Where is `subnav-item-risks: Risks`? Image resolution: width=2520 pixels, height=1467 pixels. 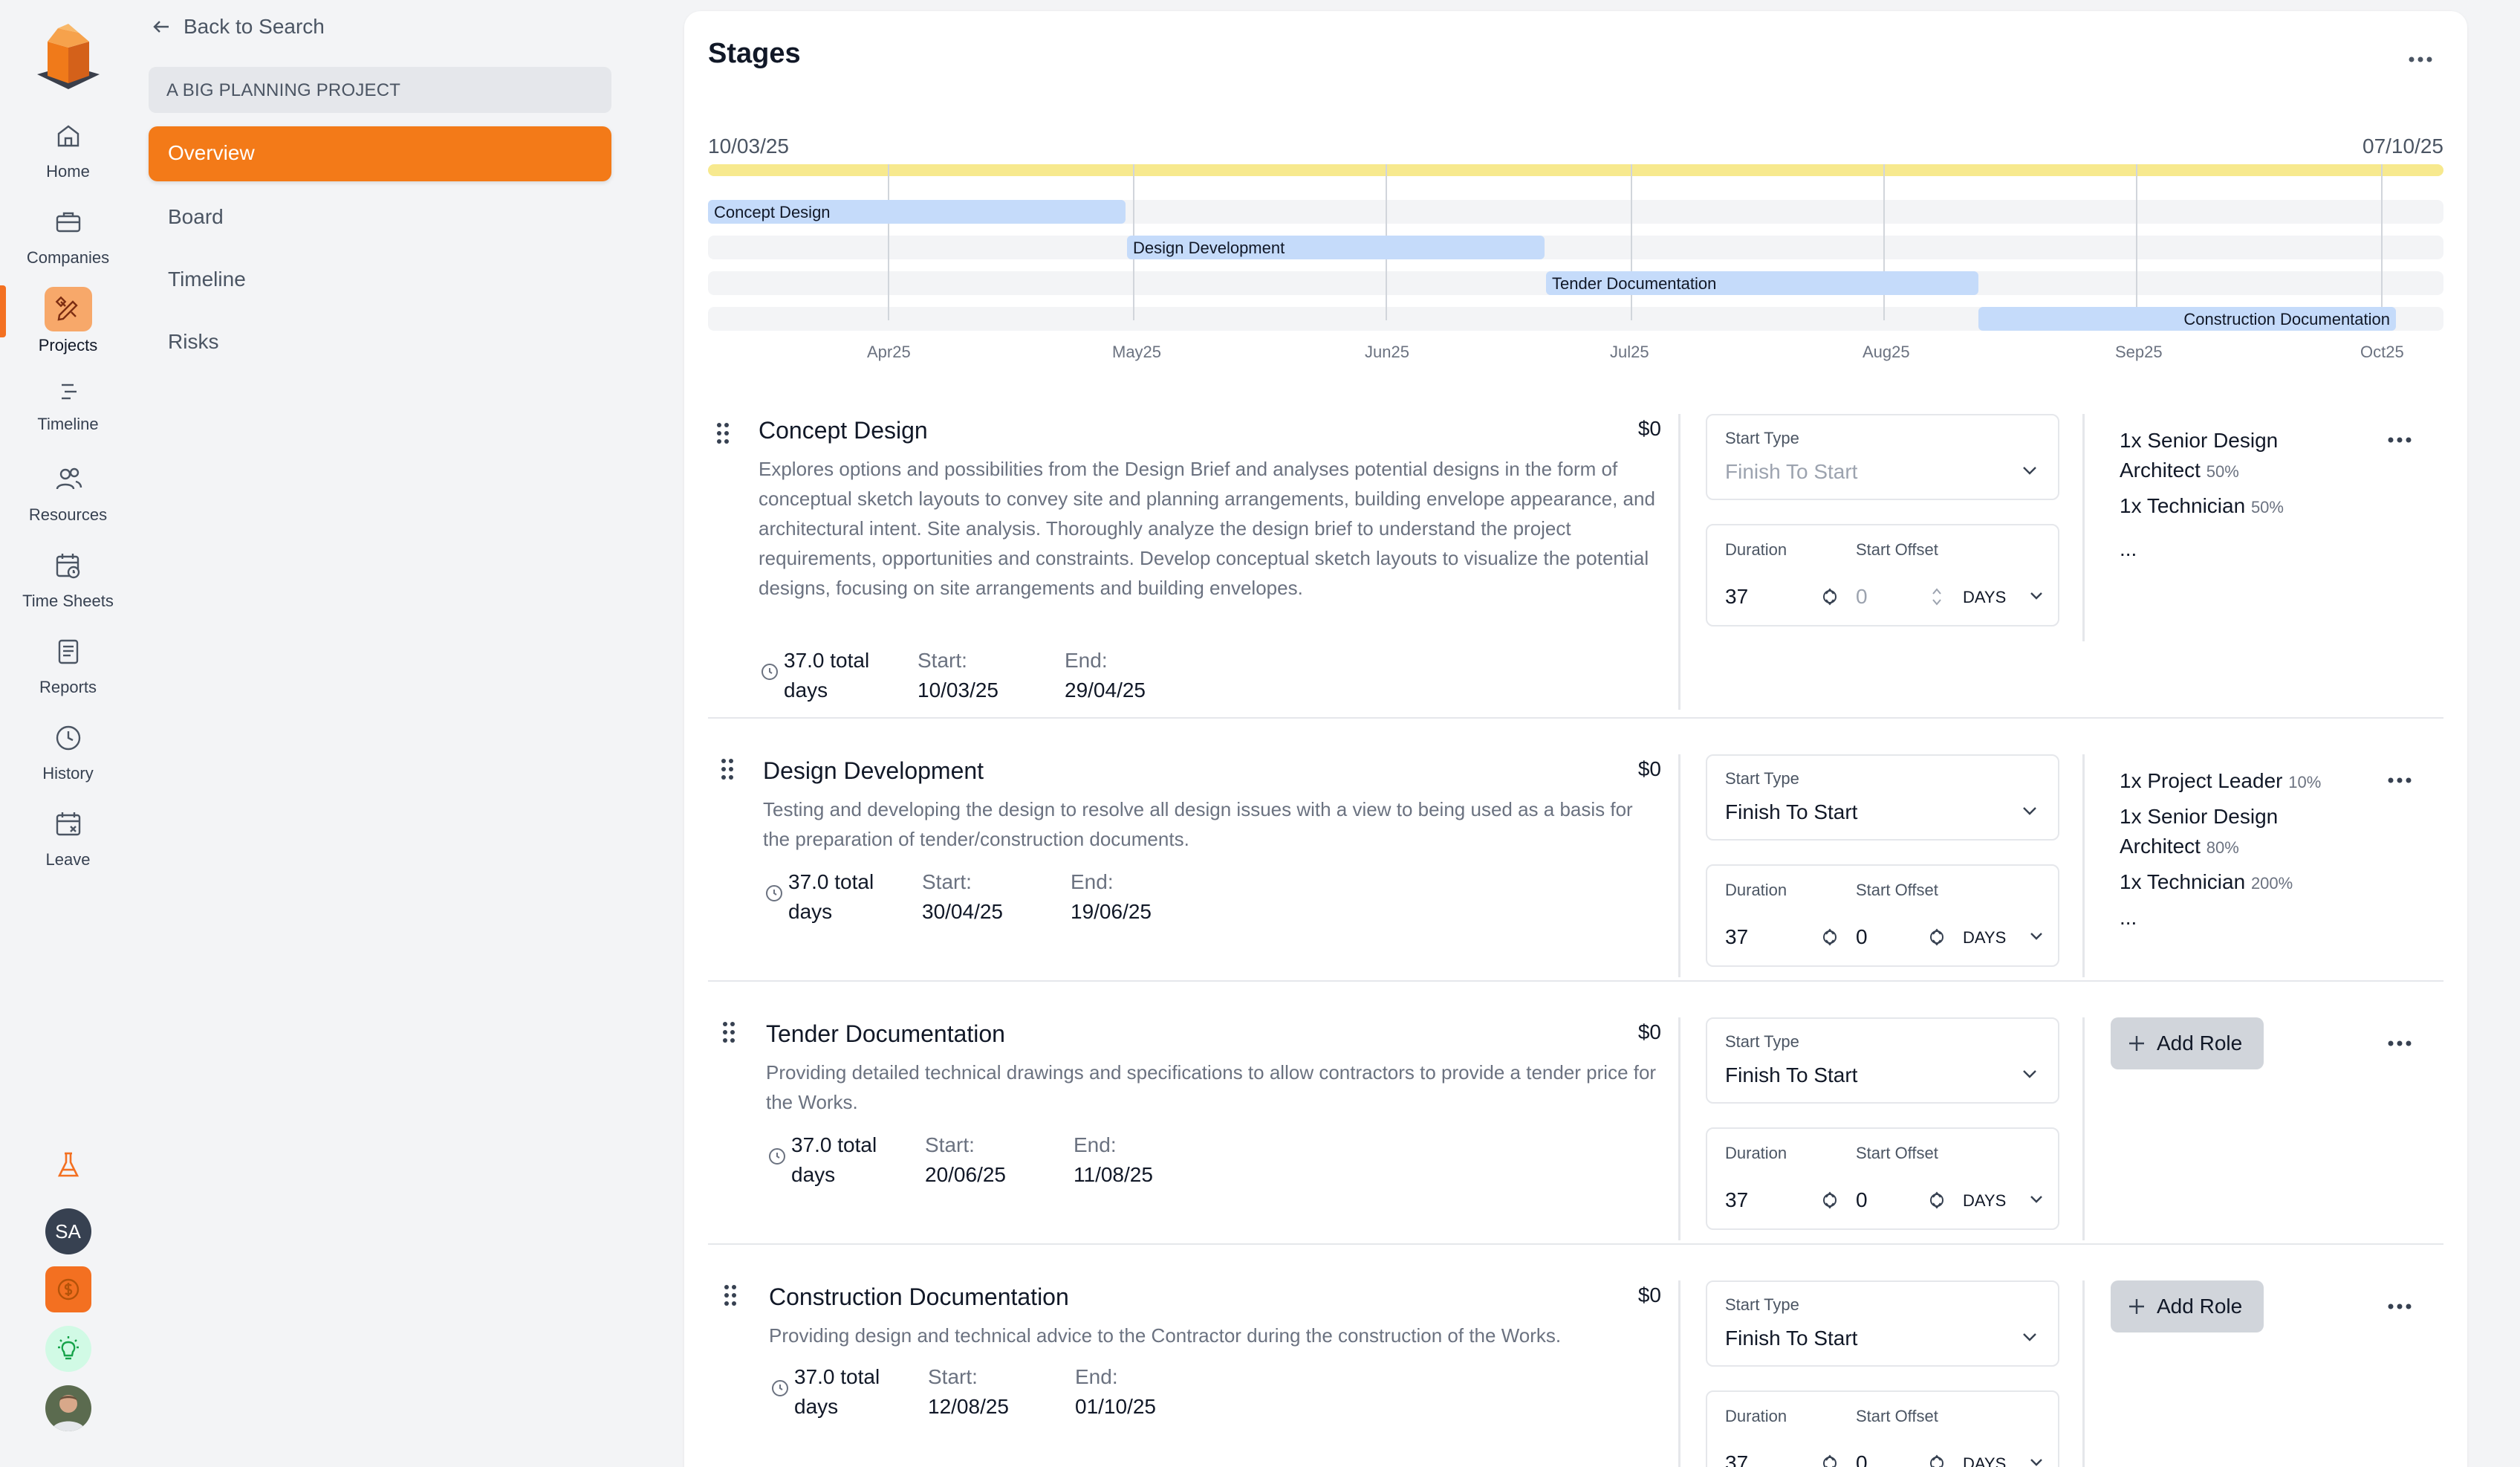
subnav-item-risks: Risks is located at coordinates (193, 341).